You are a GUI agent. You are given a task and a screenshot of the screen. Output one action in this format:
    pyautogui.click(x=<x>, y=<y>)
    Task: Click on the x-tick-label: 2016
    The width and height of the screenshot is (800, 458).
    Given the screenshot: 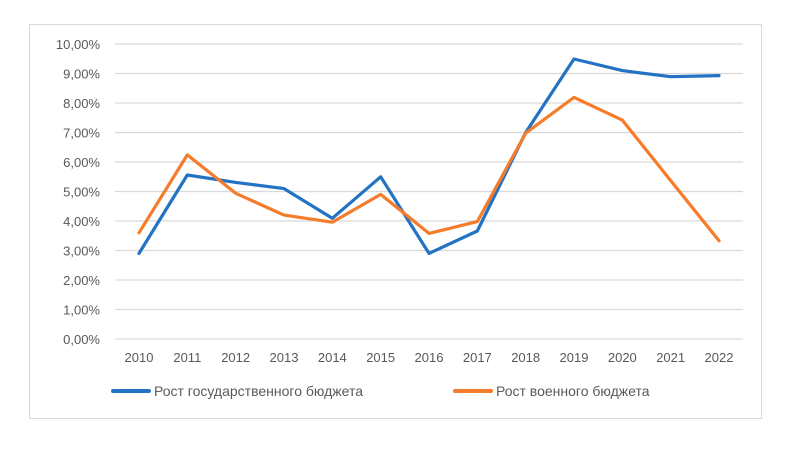 What is the action you would take?
    pyautogui.click(x=429, y=357)
    